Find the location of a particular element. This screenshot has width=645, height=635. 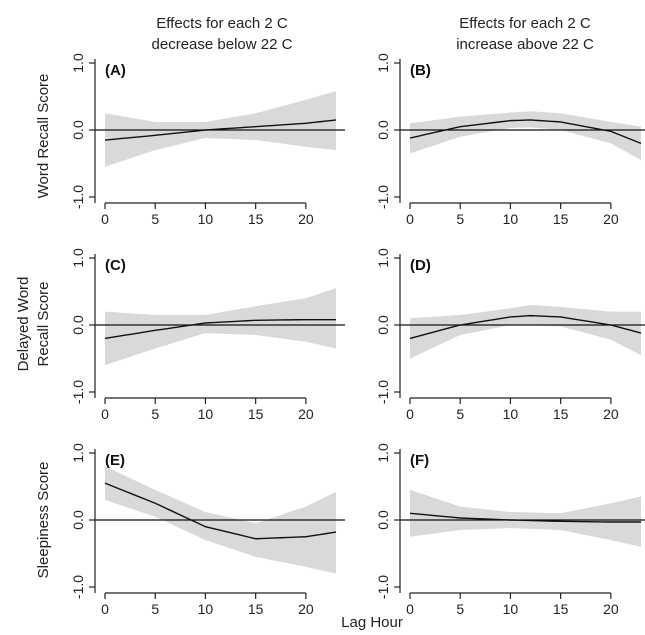

panel-2: -1.0 0.0 1.0 0 5 10 15 20 (C) is located at coordinates (207, 335).